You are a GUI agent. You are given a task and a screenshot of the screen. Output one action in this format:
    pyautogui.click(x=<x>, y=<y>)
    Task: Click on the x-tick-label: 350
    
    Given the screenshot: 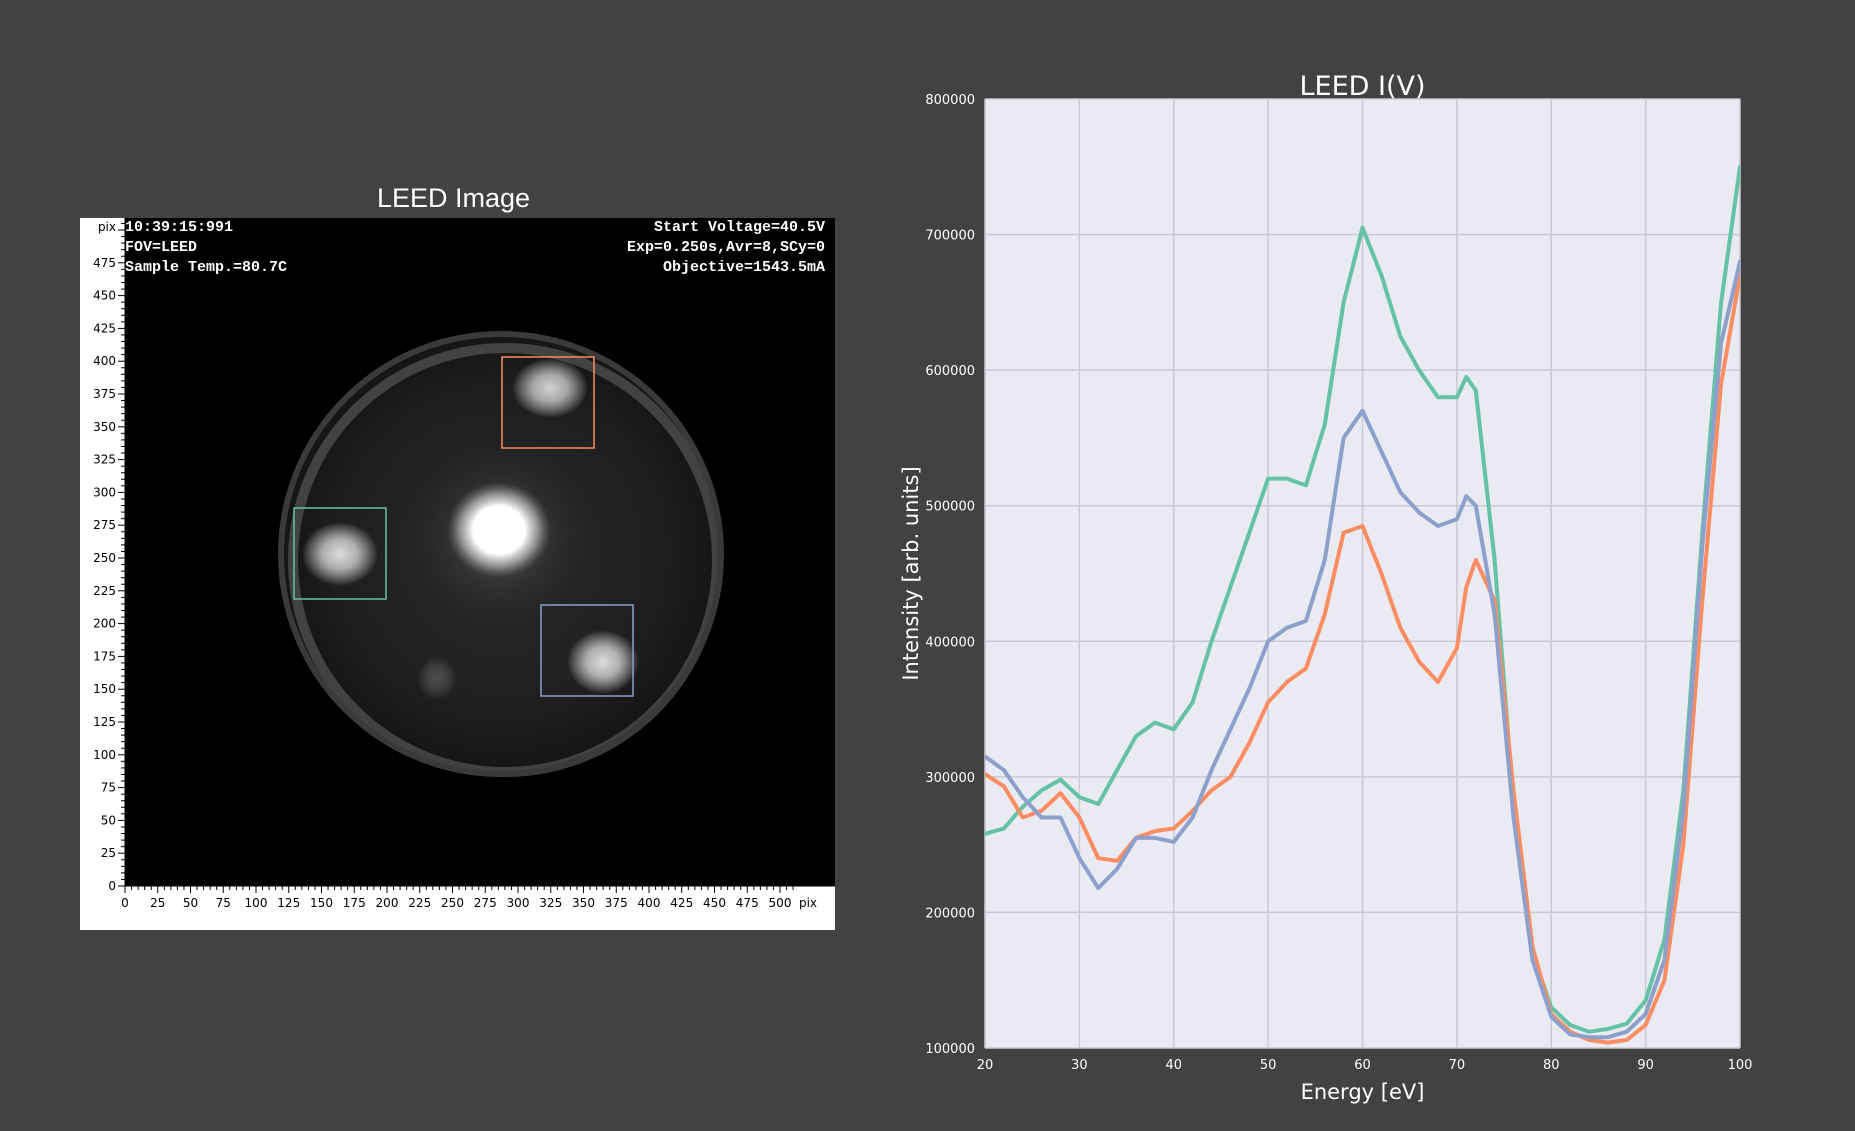 What is the action you would take?
    pyautogui.click(x=583, y=903)
    